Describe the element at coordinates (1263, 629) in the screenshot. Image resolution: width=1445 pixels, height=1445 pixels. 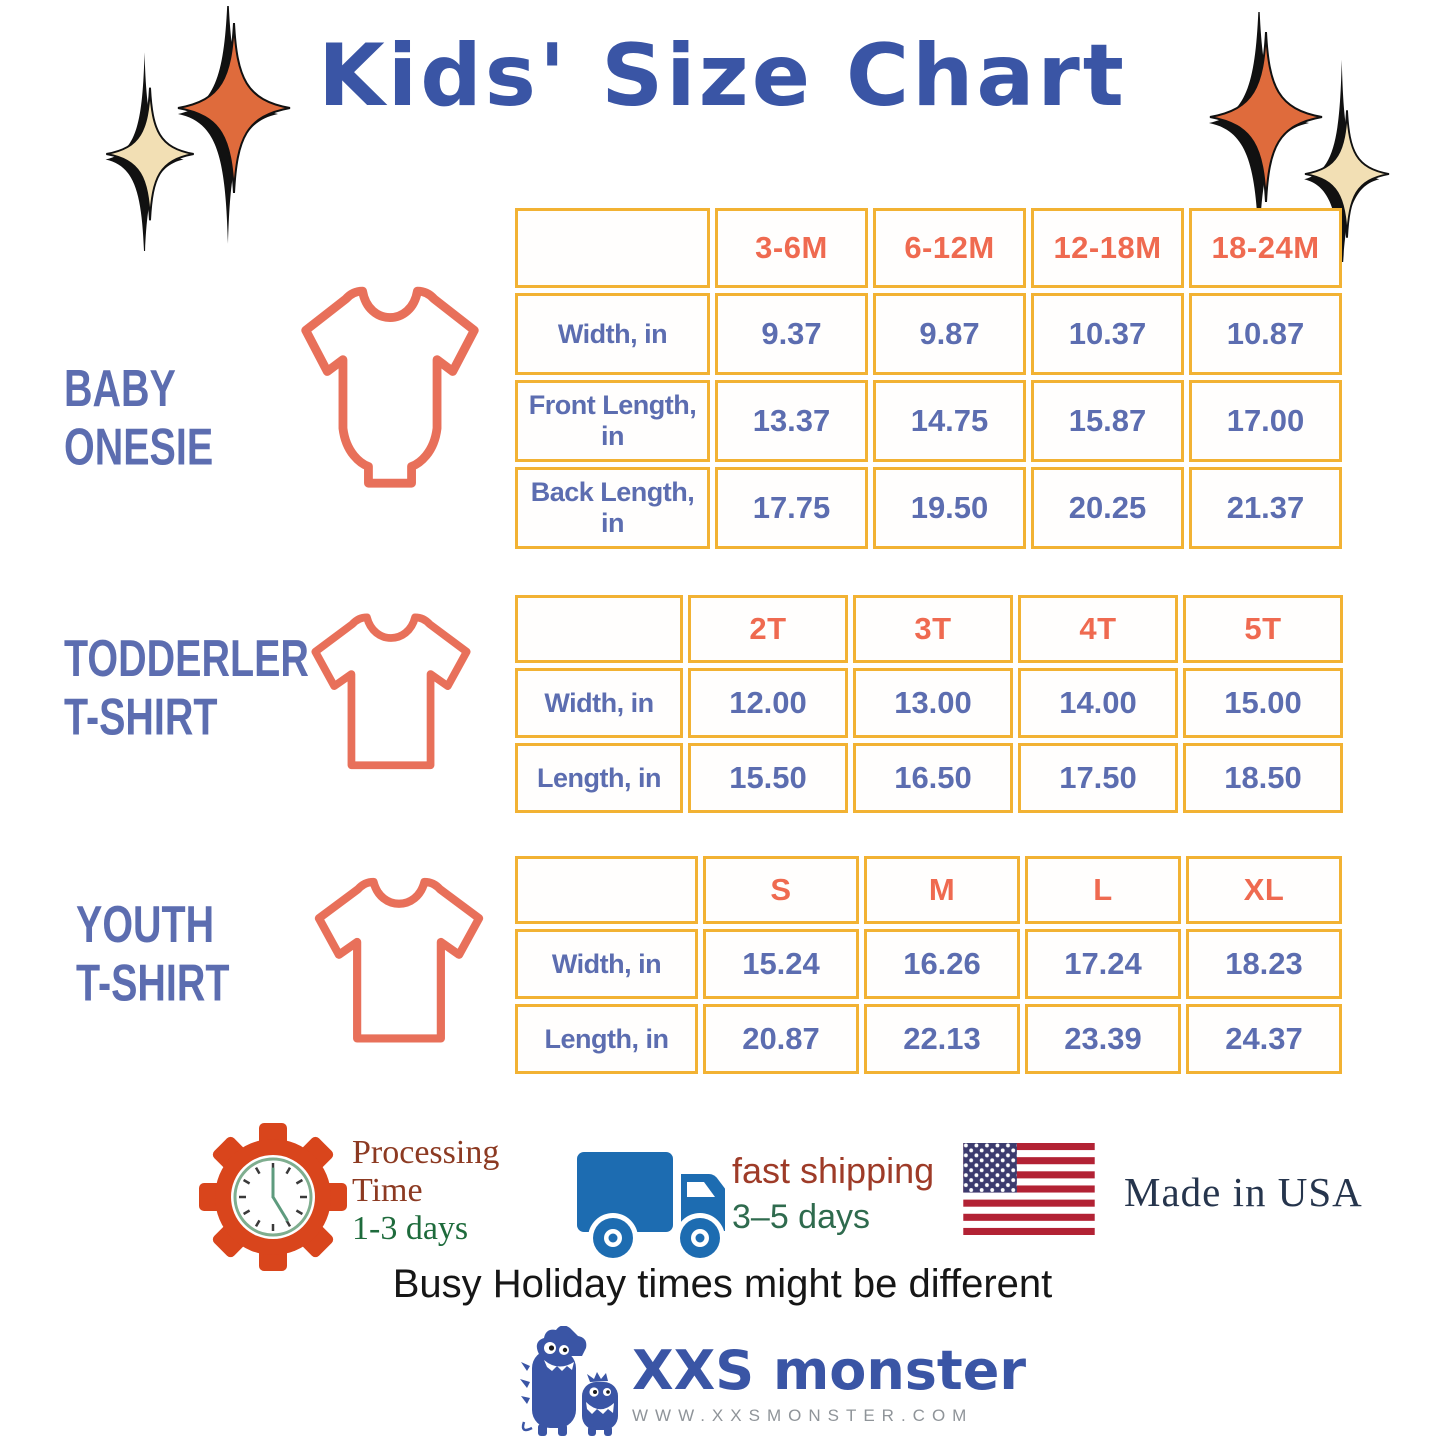
I see `table-col-header: 5T` at that location.